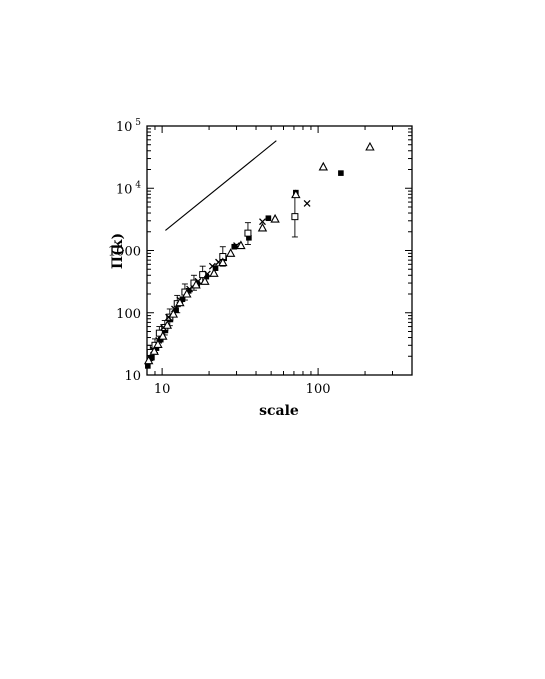 Image resolution: width=545 pixels, height=679 pixels. I want to click on y-tick-label: 10 4, so click(128, 188).